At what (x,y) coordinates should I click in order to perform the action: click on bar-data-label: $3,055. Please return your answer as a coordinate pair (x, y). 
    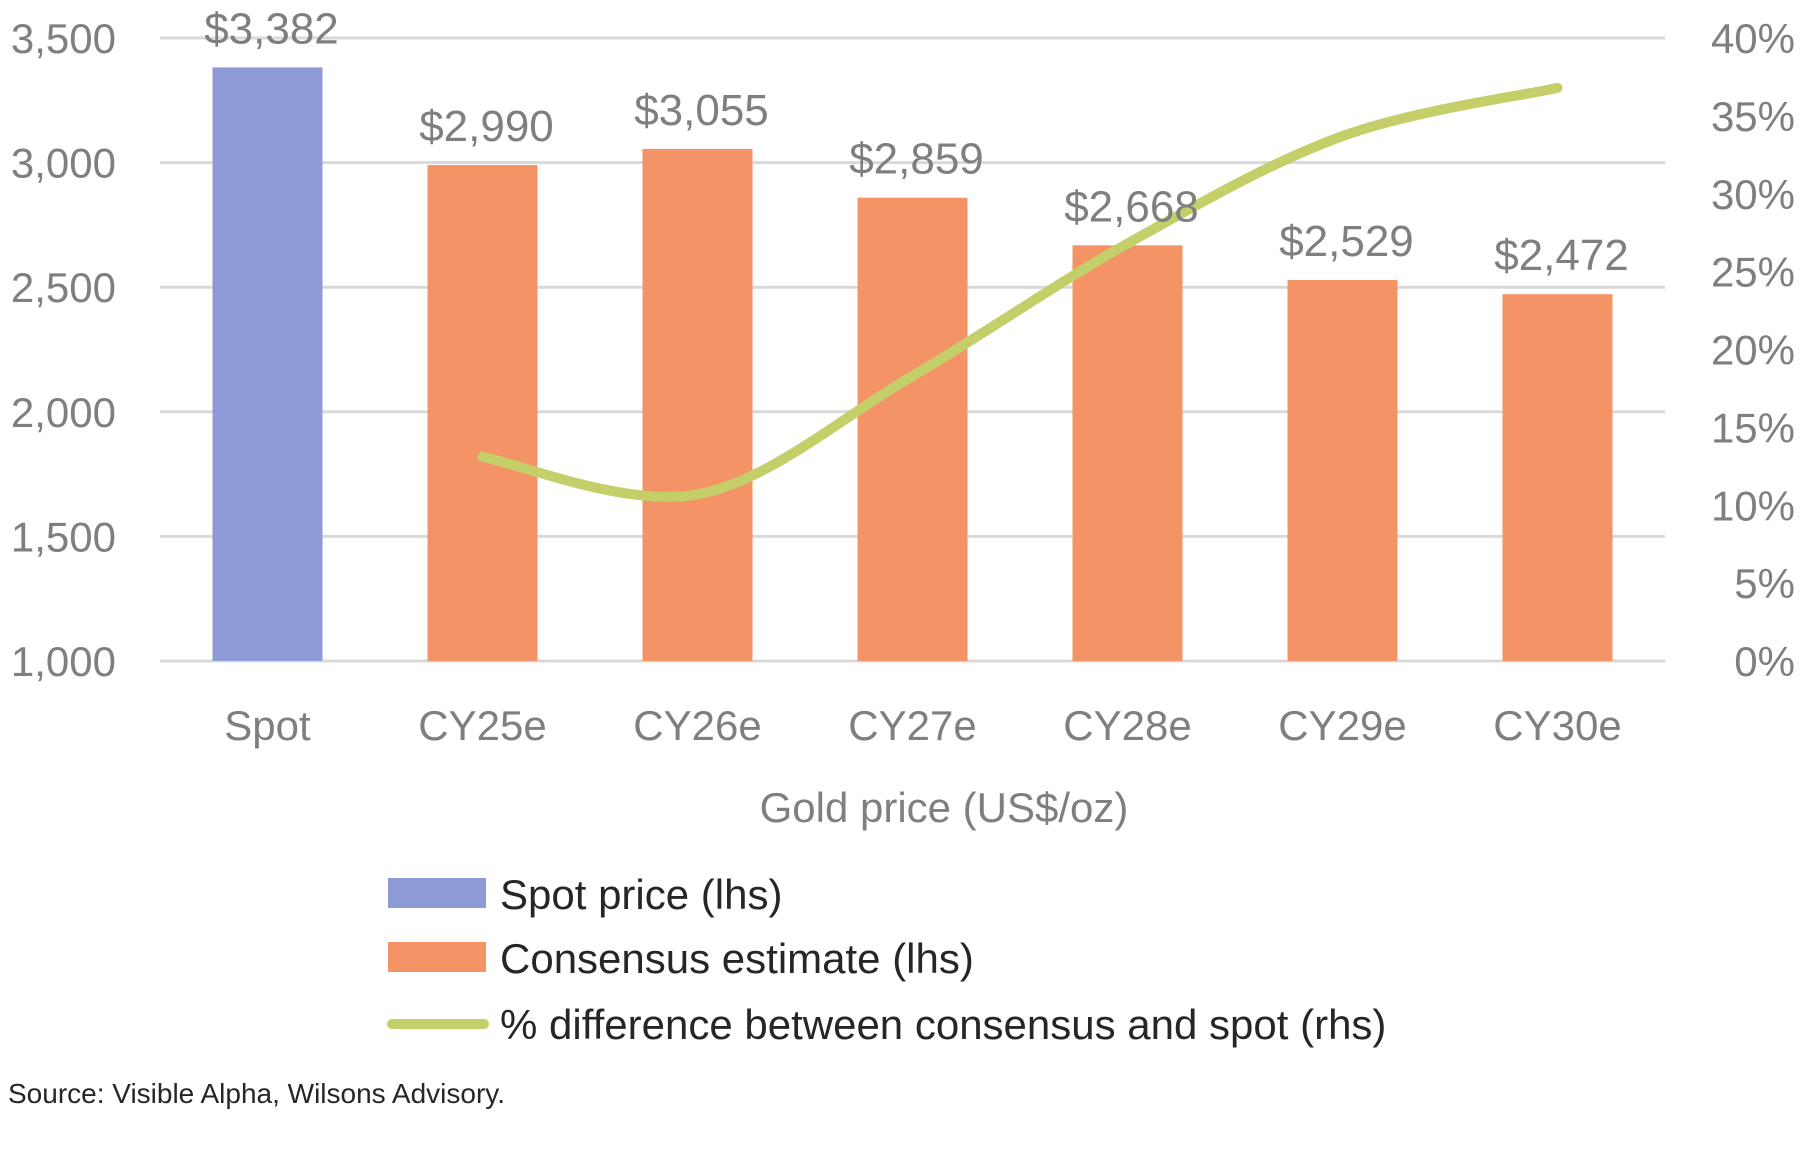
    Looking at the image, I should click on (701, 110).